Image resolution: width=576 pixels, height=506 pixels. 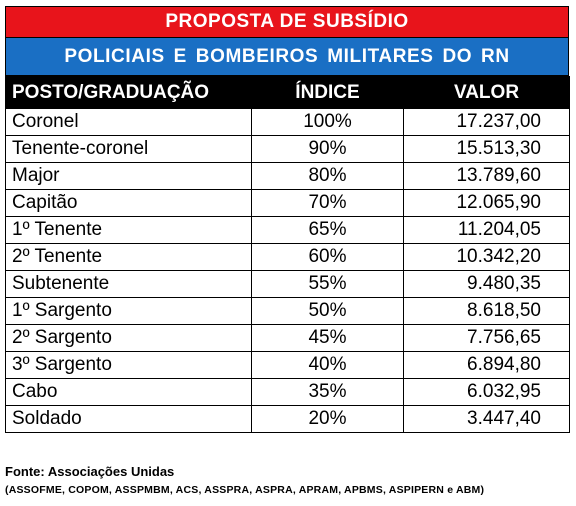 What do you see at coordinates (486, 338) in the screenshot?
I see `cell-valor: 7.756,65` at bounding box center [486, 338].